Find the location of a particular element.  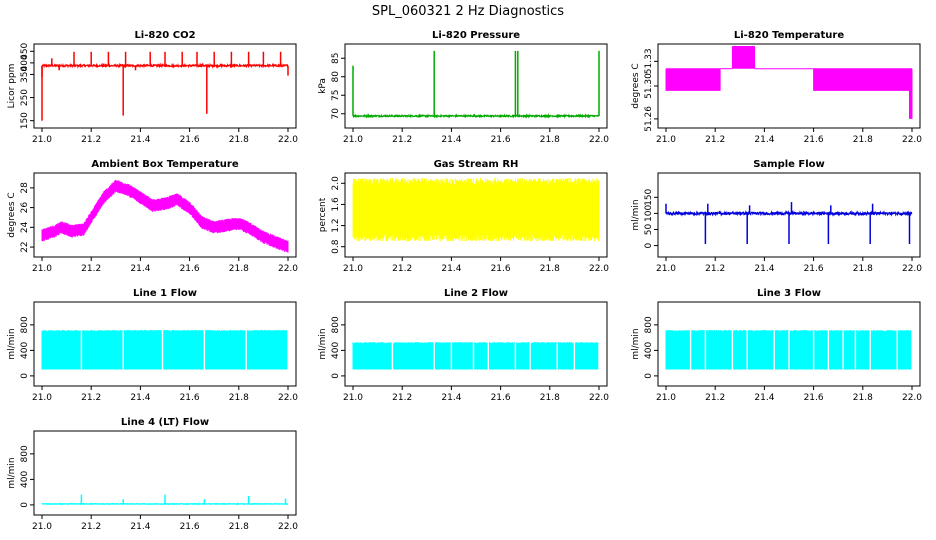

chart-title: Li-820 CO2 is located at coordinates (164, 35).